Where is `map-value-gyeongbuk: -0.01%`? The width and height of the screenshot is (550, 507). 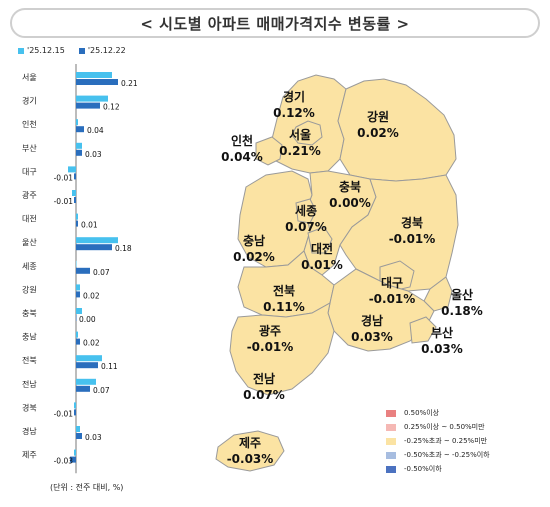
map-value-gyeongbuk: -0.01% is located at coordinates (412, 239).